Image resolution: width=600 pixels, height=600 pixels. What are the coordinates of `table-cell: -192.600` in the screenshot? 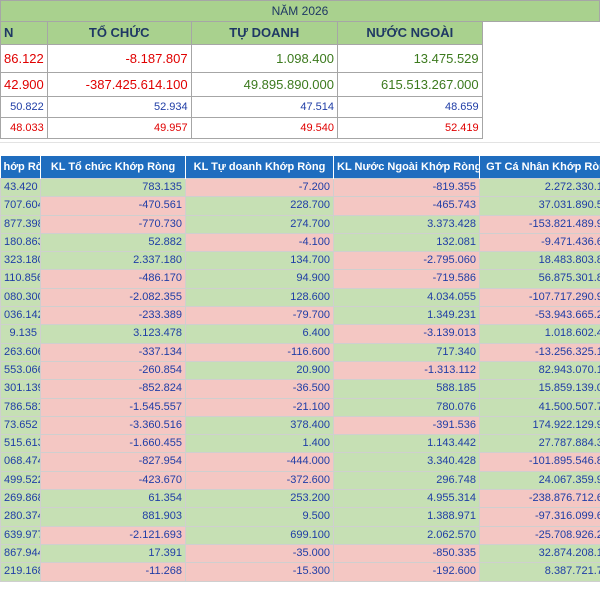 It's located at (406, 572).